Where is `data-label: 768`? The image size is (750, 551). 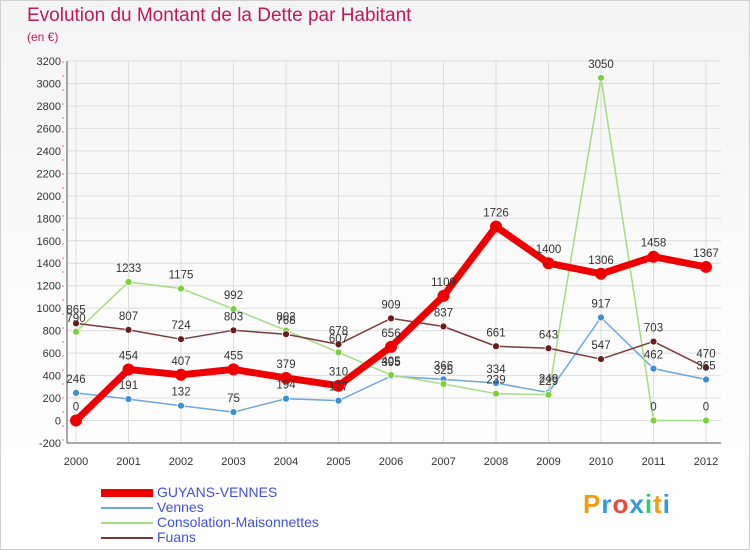 data-label: 768 is located at coordinates (285, 321).